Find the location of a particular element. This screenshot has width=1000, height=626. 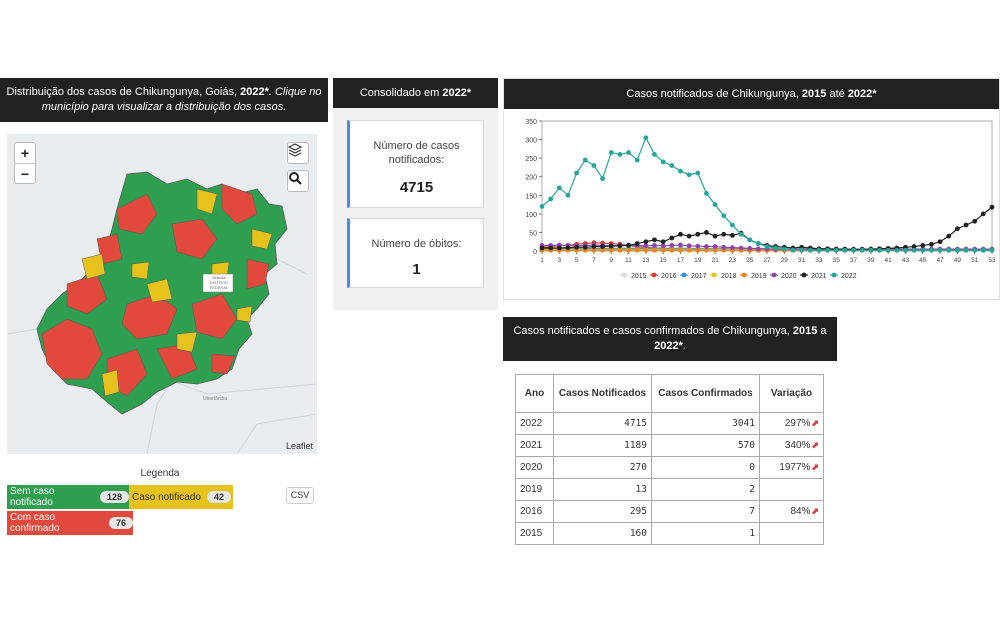

layers-icon is located at coordinates (295, 150).